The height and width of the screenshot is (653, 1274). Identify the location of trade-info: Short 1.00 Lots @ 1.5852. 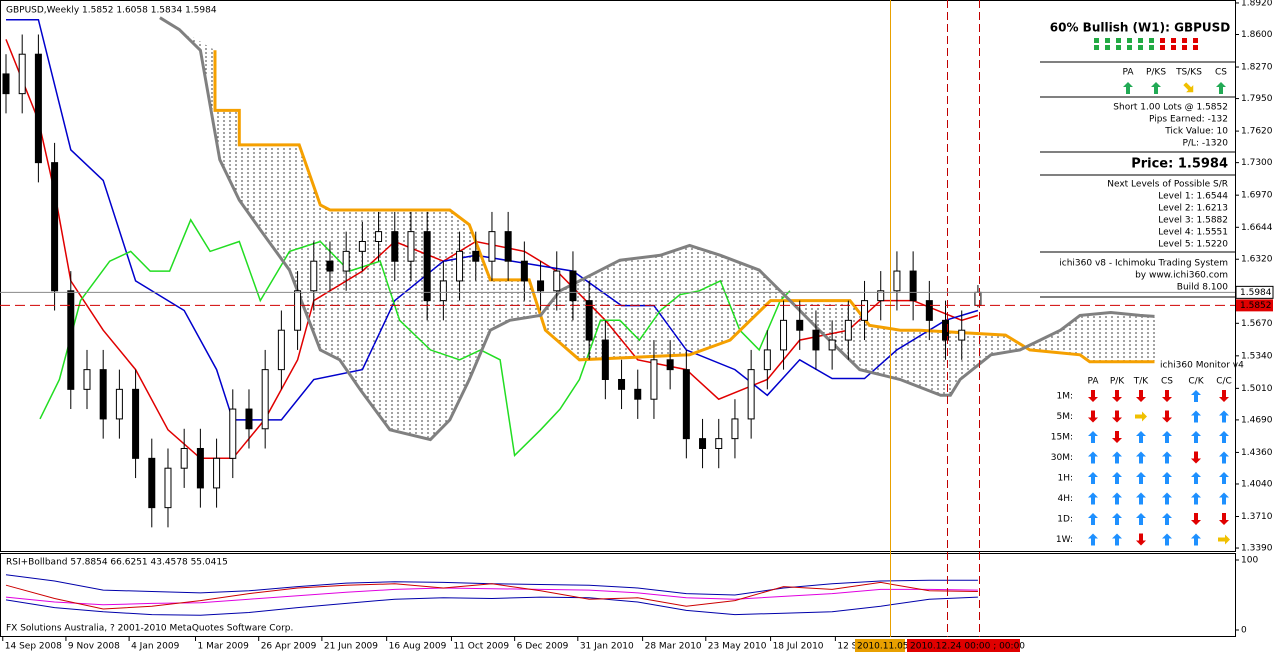
(1170, 108).